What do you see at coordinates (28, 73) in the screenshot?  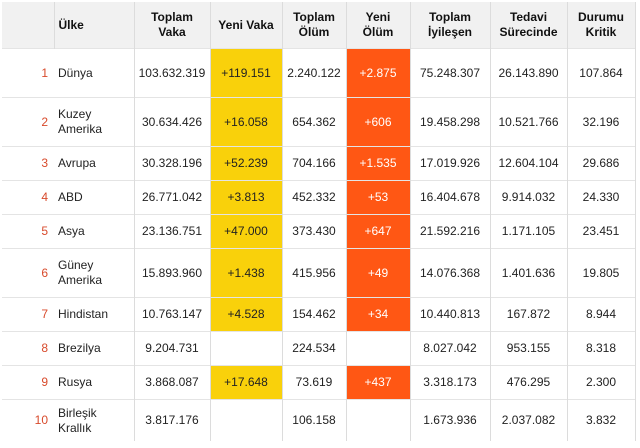 I see `rank-cell: 1` at bounding box center [28, 73].